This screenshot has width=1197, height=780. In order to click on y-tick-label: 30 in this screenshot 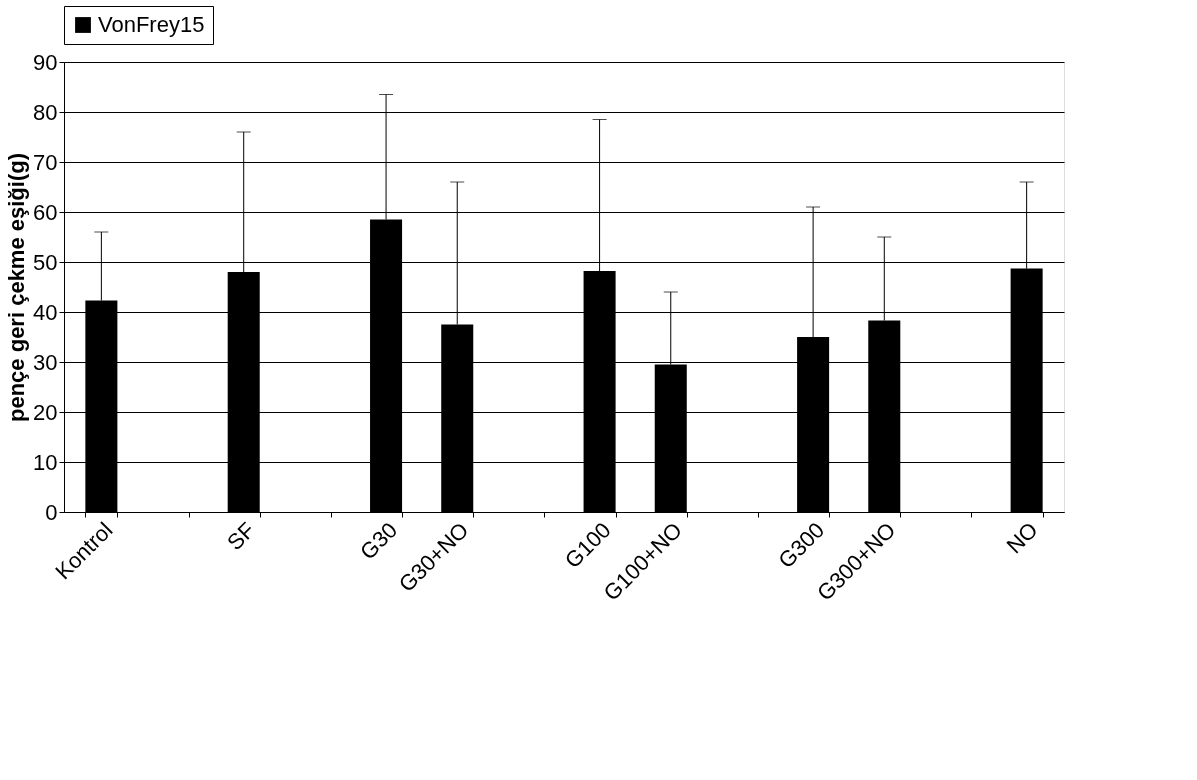, I will do `click(45, 362)`.